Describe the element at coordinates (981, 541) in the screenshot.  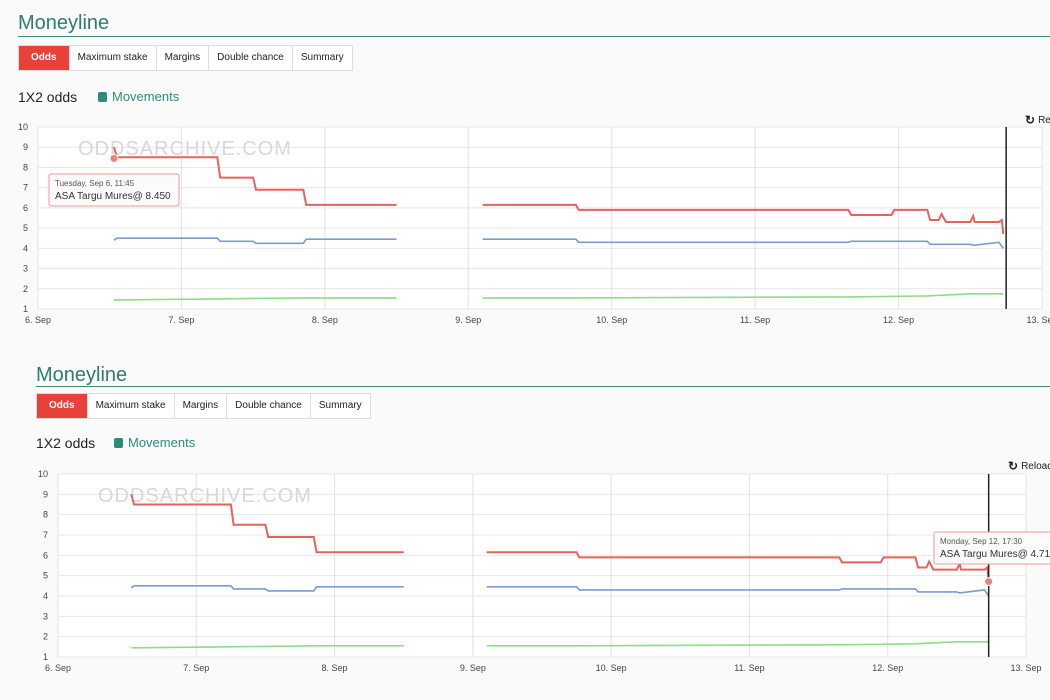
I see `tooltip-date: Monday, Sep 12, 17:30` at that location.